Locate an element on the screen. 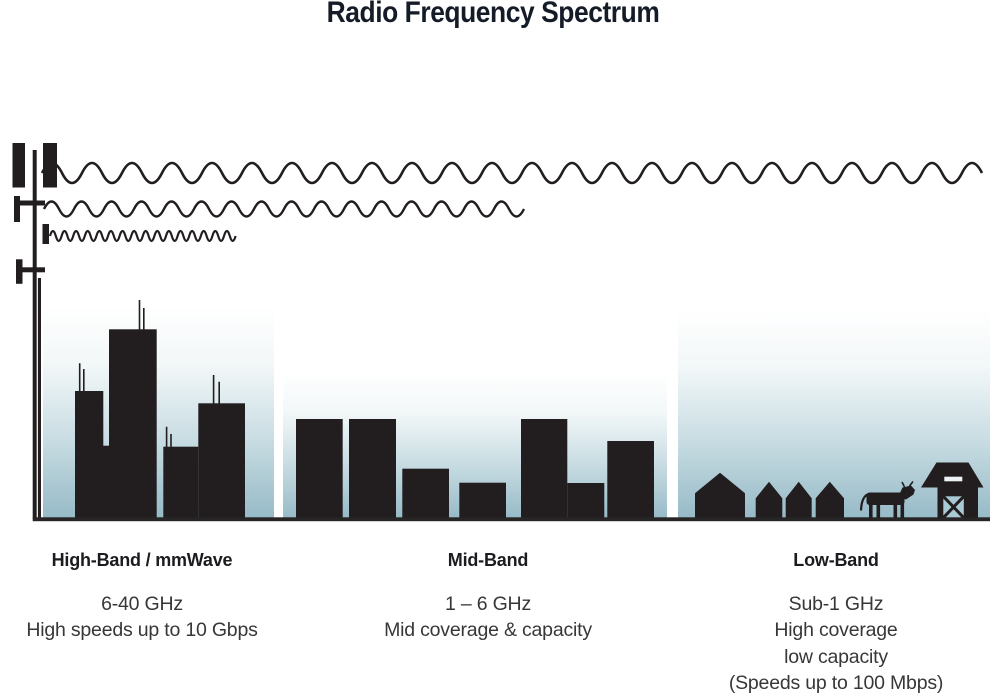  band-detail: Sub-1 GHz is located at coordinates (836, 604).